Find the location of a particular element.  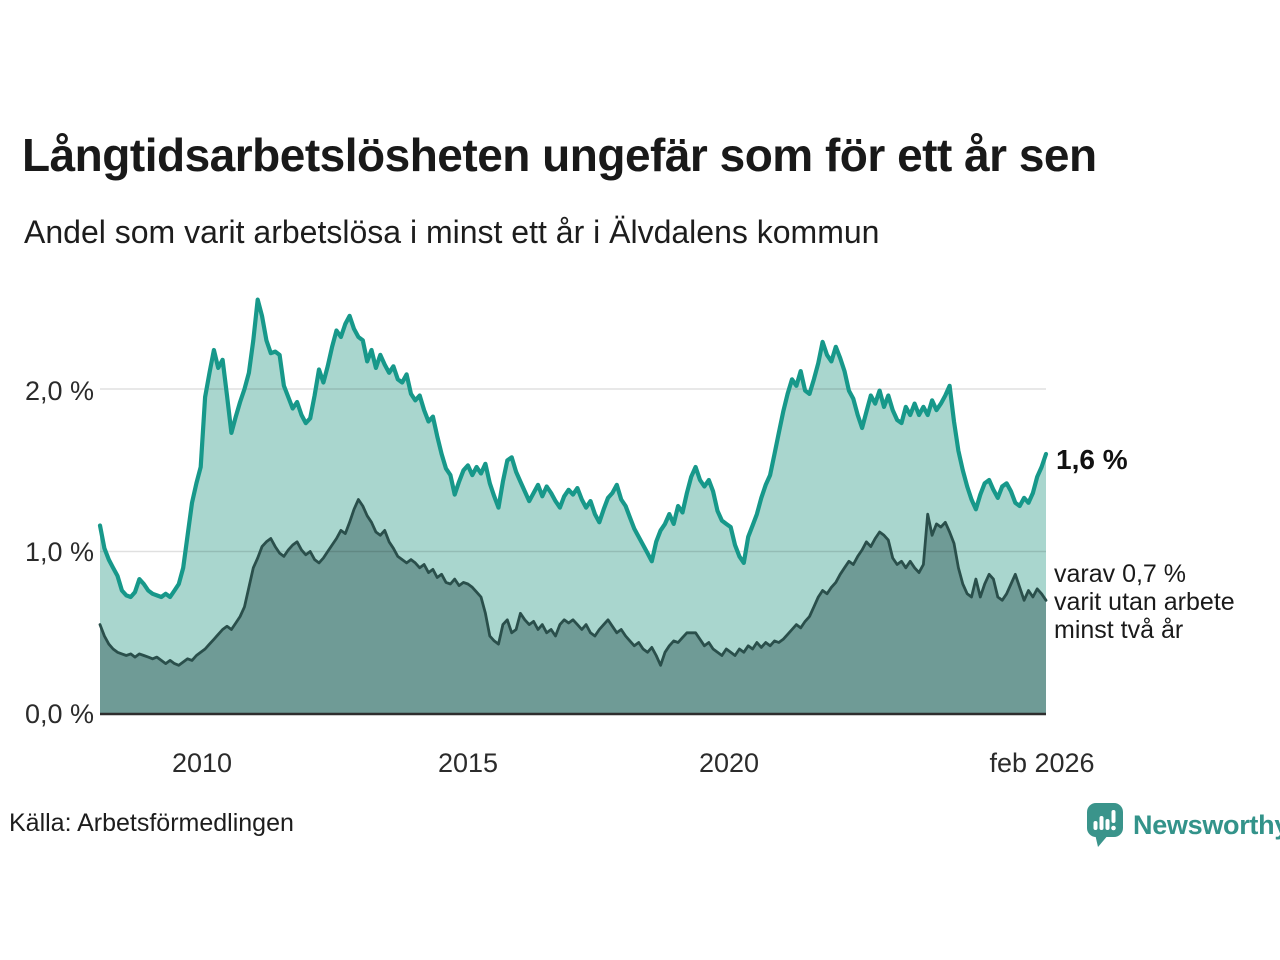

y-axis-tick-0: 0,0 % is located at coordinates (59, 714).